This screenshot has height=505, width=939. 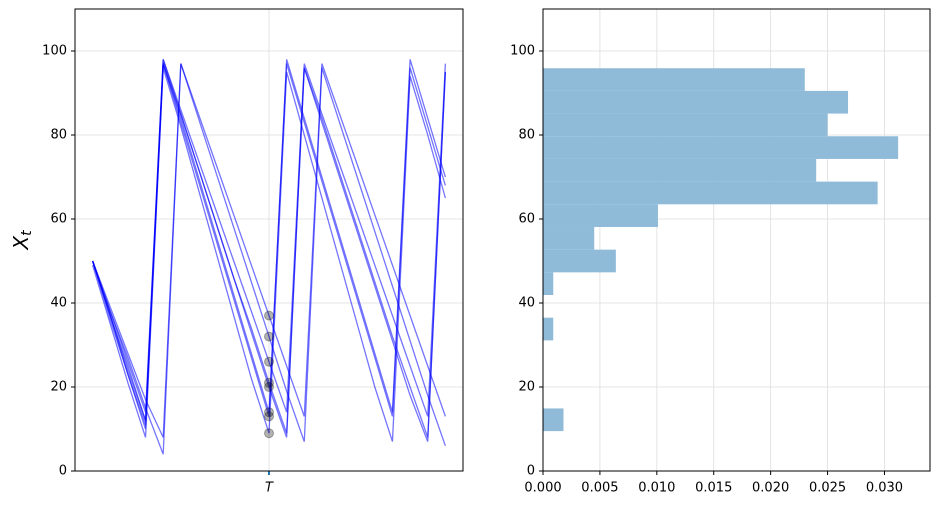 What do you see at coordinates (27, 233) in the screenshot?
I see `y-label-sub: t` at bounding box center [27, 233].